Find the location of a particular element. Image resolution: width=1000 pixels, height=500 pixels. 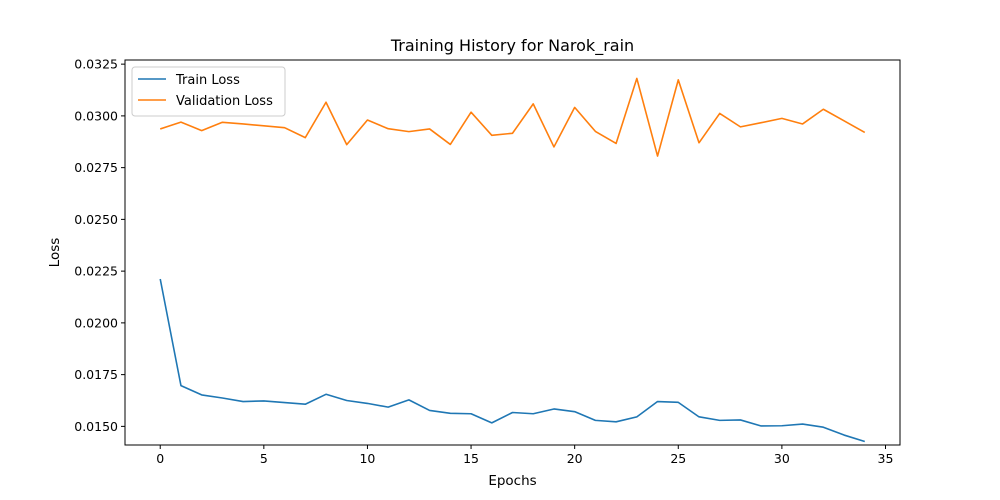

x-tick-label: 20 is located at coordinates (575, 458).